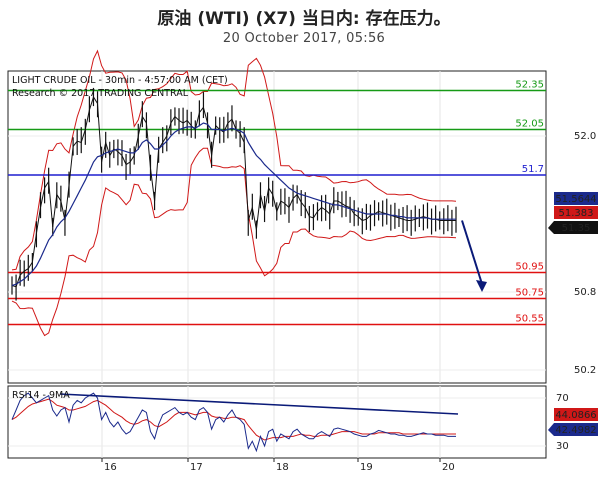  Describe the element at coordinates (562, 446) in the screenshot. I see `rsi-tick-label: 30` at that location.